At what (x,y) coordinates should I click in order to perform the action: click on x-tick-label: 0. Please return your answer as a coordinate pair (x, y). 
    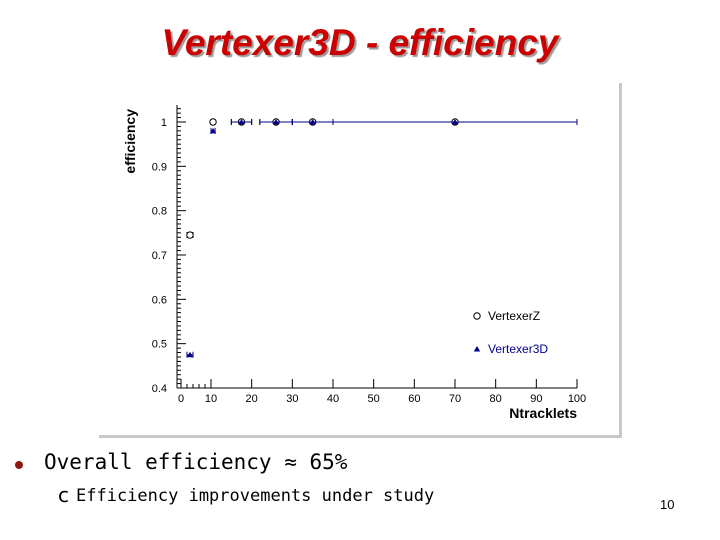
    Looking at the image, I should click on (181, 399).